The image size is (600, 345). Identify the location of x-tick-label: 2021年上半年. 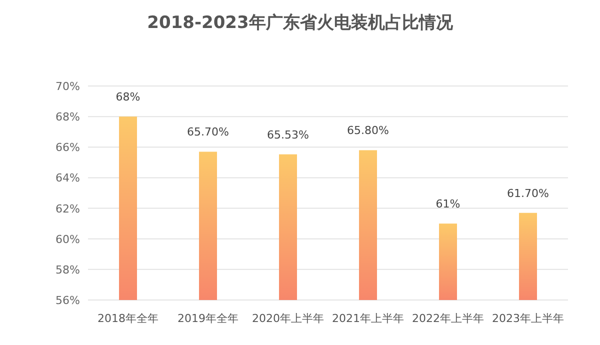
(368, 318).